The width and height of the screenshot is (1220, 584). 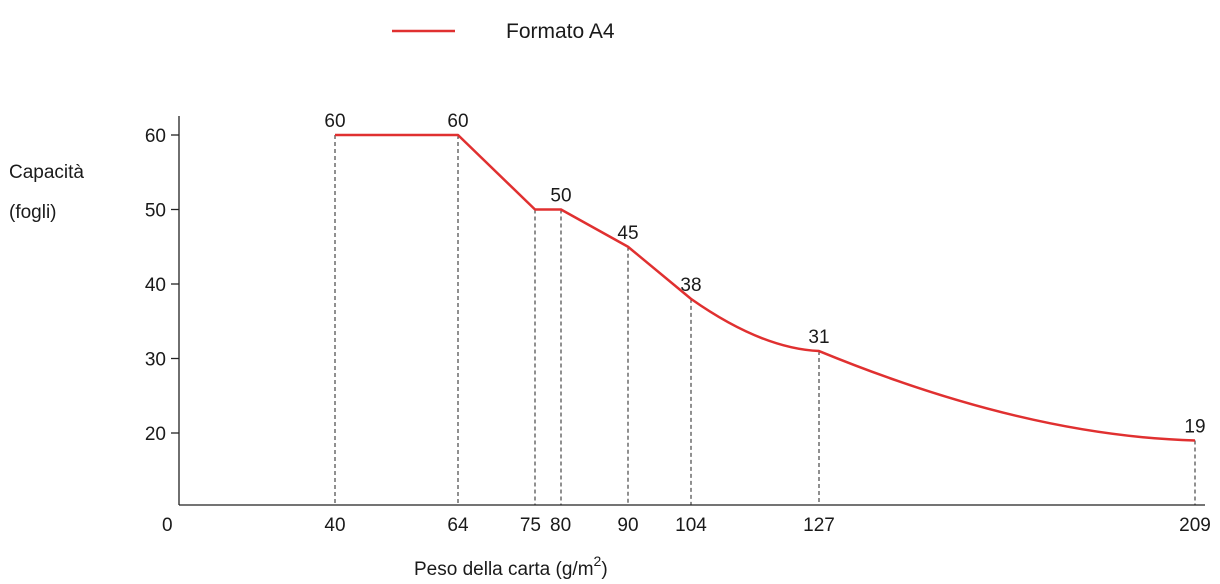 What do you see at coordinates (1195, 525) in the screenshot?
I see `x-tick-label: 209` at bounding box center [1195, 525].